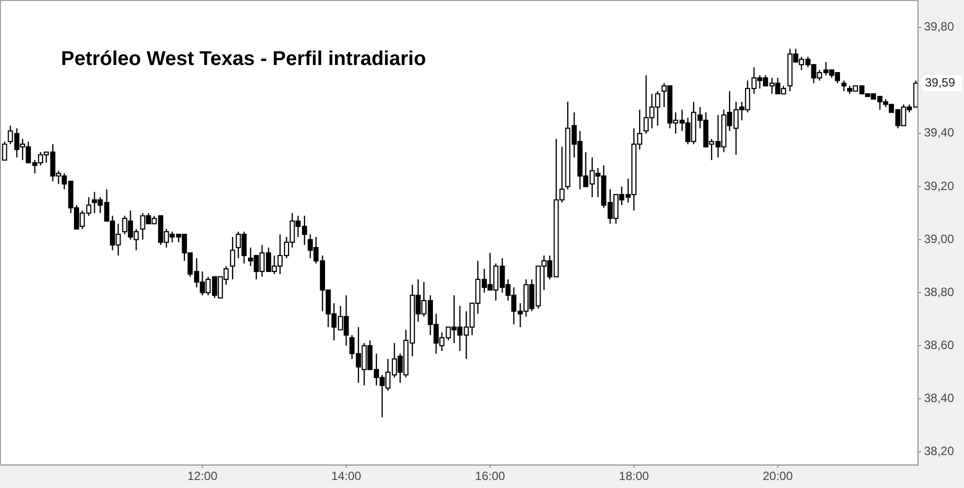 The height and width of the screenshot is (488, 964). Describe the element at coordinates (939, 451) in the screenshot. I see `y-tick-label: 38,20` at that location.